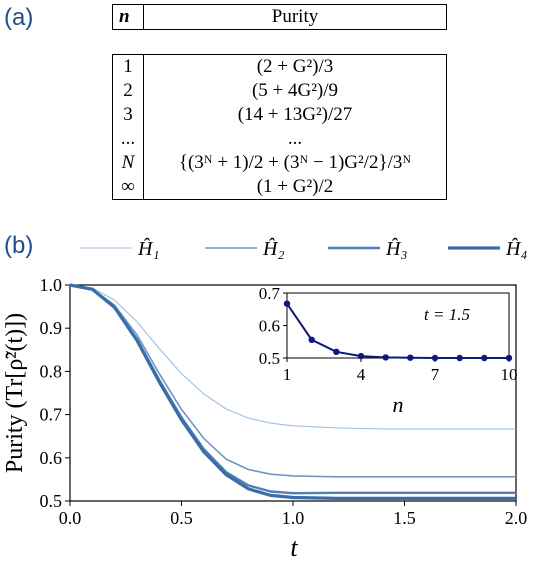  Describe the element at coordinates (128, 115) in the screenshot. I see `row-n: 3` at that location.